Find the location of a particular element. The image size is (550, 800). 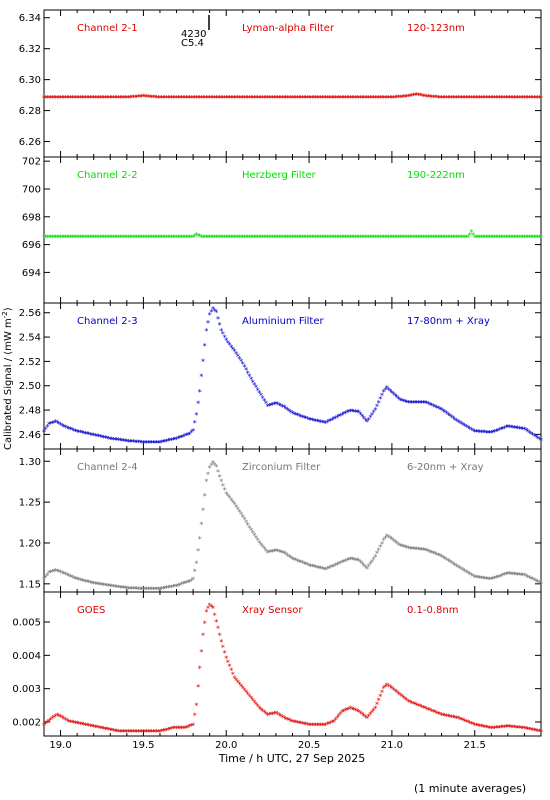

y-tick-label: 2.50 is located at coordinates (30, 386).